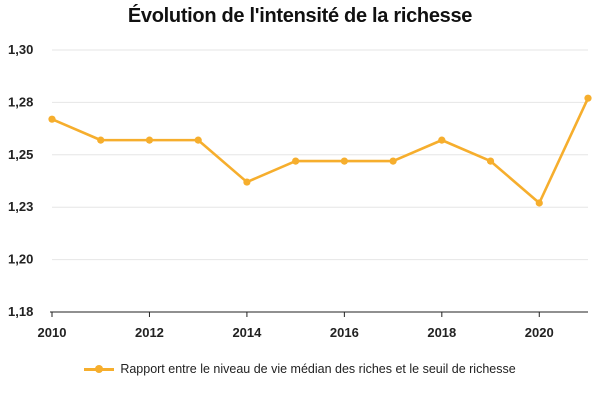  What do you see at coordinates (247, 332) in the screenshot?
I see `x-tick-label: 2014` at bounding box center [247, 332].